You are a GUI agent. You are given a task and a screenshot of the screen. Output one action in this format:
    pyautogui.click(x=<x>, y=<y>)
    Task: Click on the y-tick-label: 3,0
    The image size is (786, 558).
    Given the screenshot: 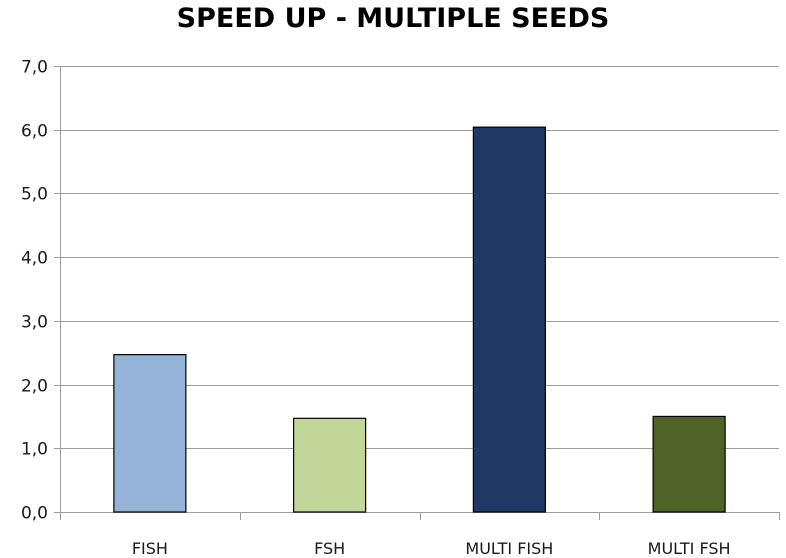 What is the action you would take?
    pyautogui.click(x=34, y=323)
    